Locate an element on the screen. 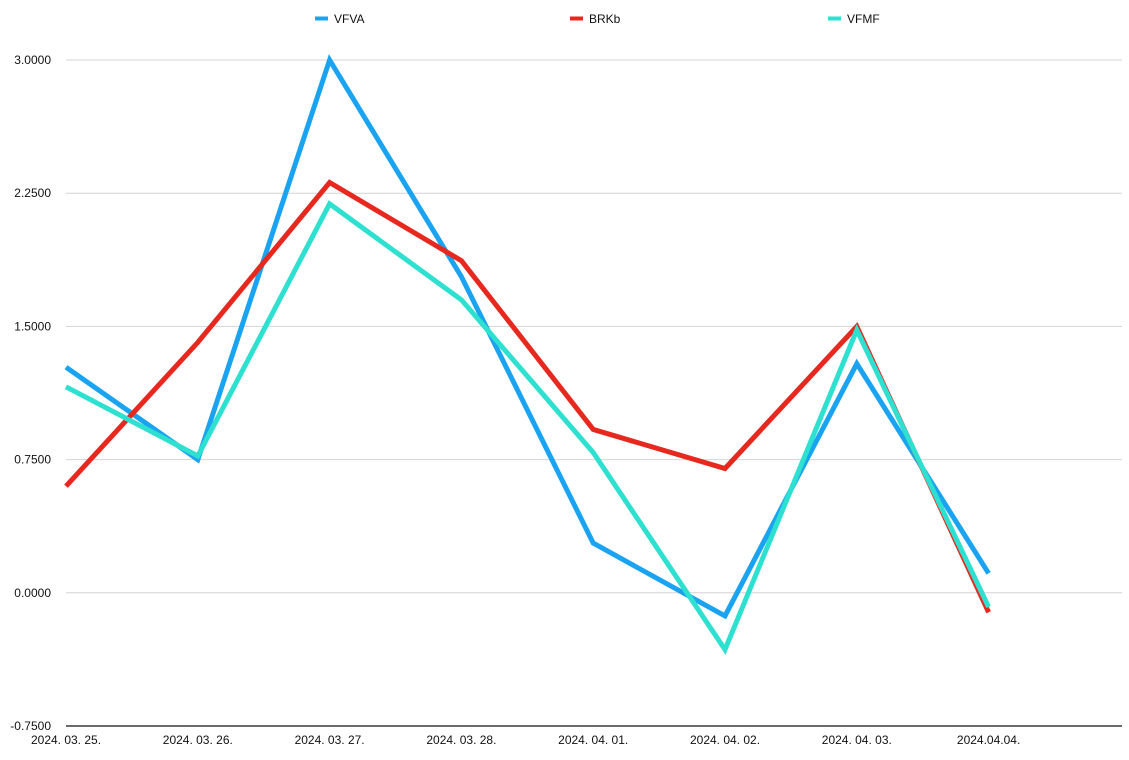 Image resolution: width=1129 pixels, height=760 pixels. legend-label-brkb: BRKb is located at coordinates (605, 19).